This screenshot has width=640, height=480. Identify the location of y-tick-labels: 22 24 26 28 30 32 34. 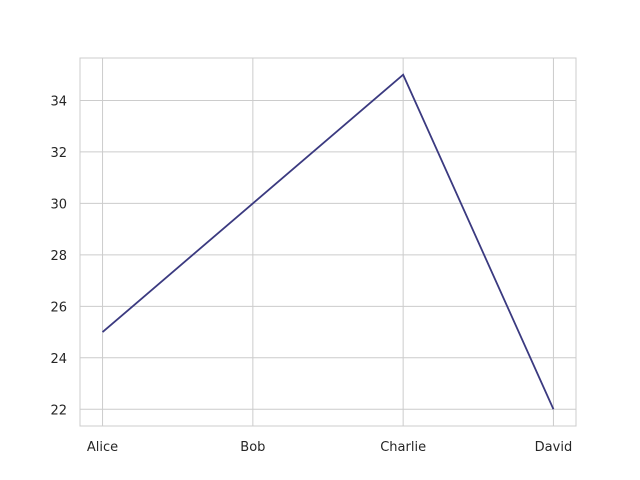
(58, 256).